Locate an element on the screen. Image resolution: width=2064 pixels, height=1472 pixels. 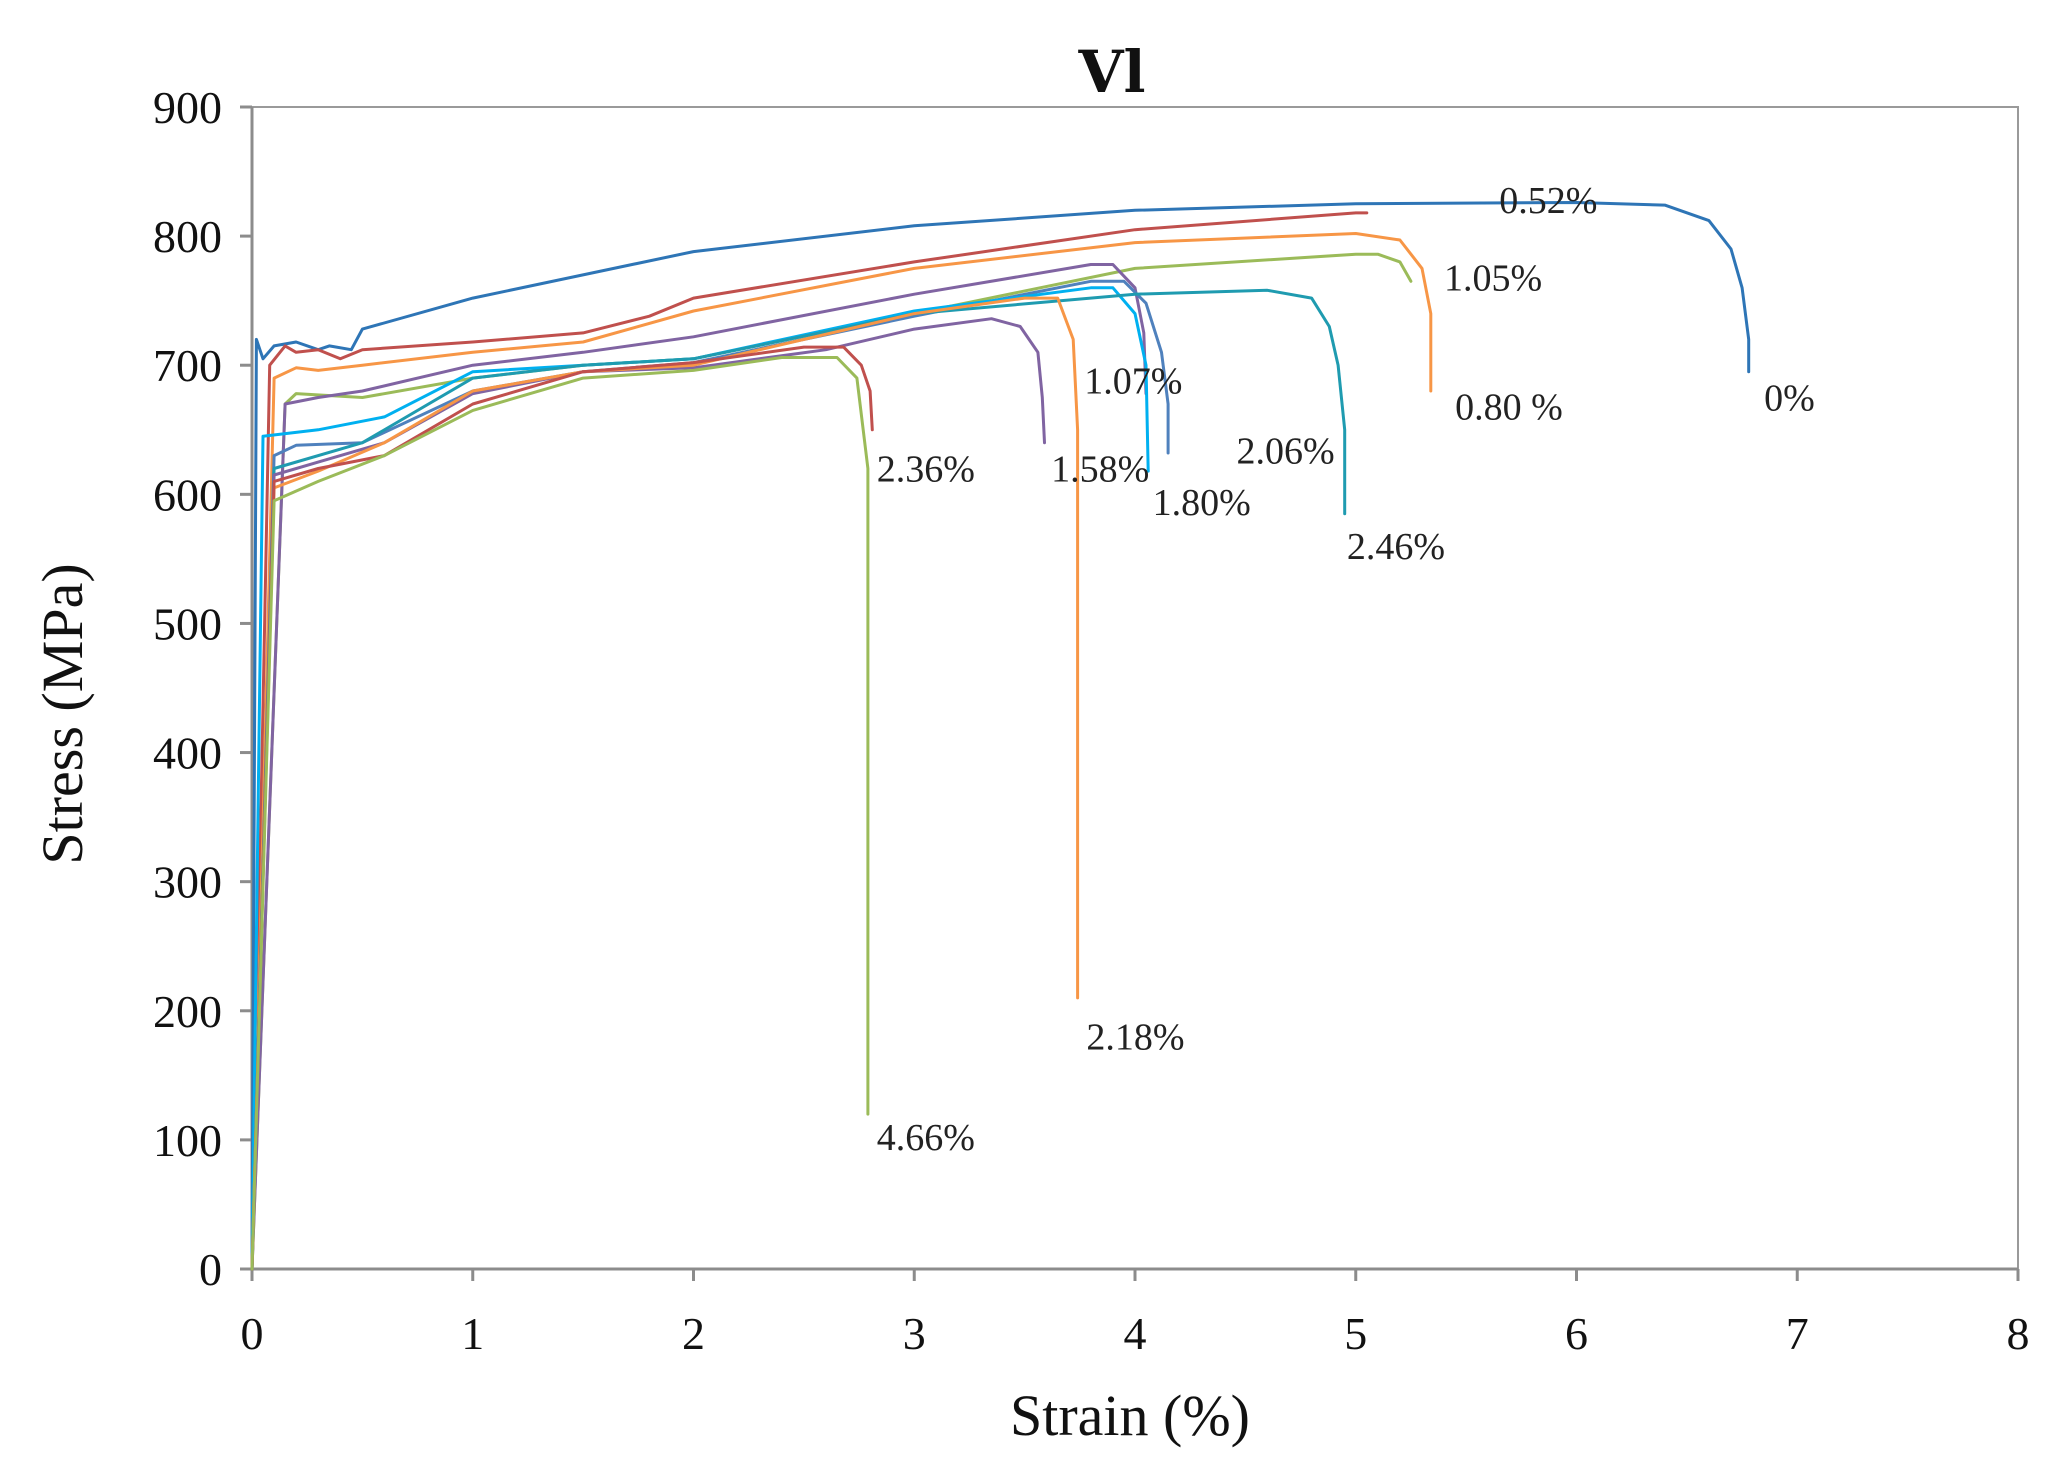
y-tick-label: 500 is located at coordinates (187, 623).